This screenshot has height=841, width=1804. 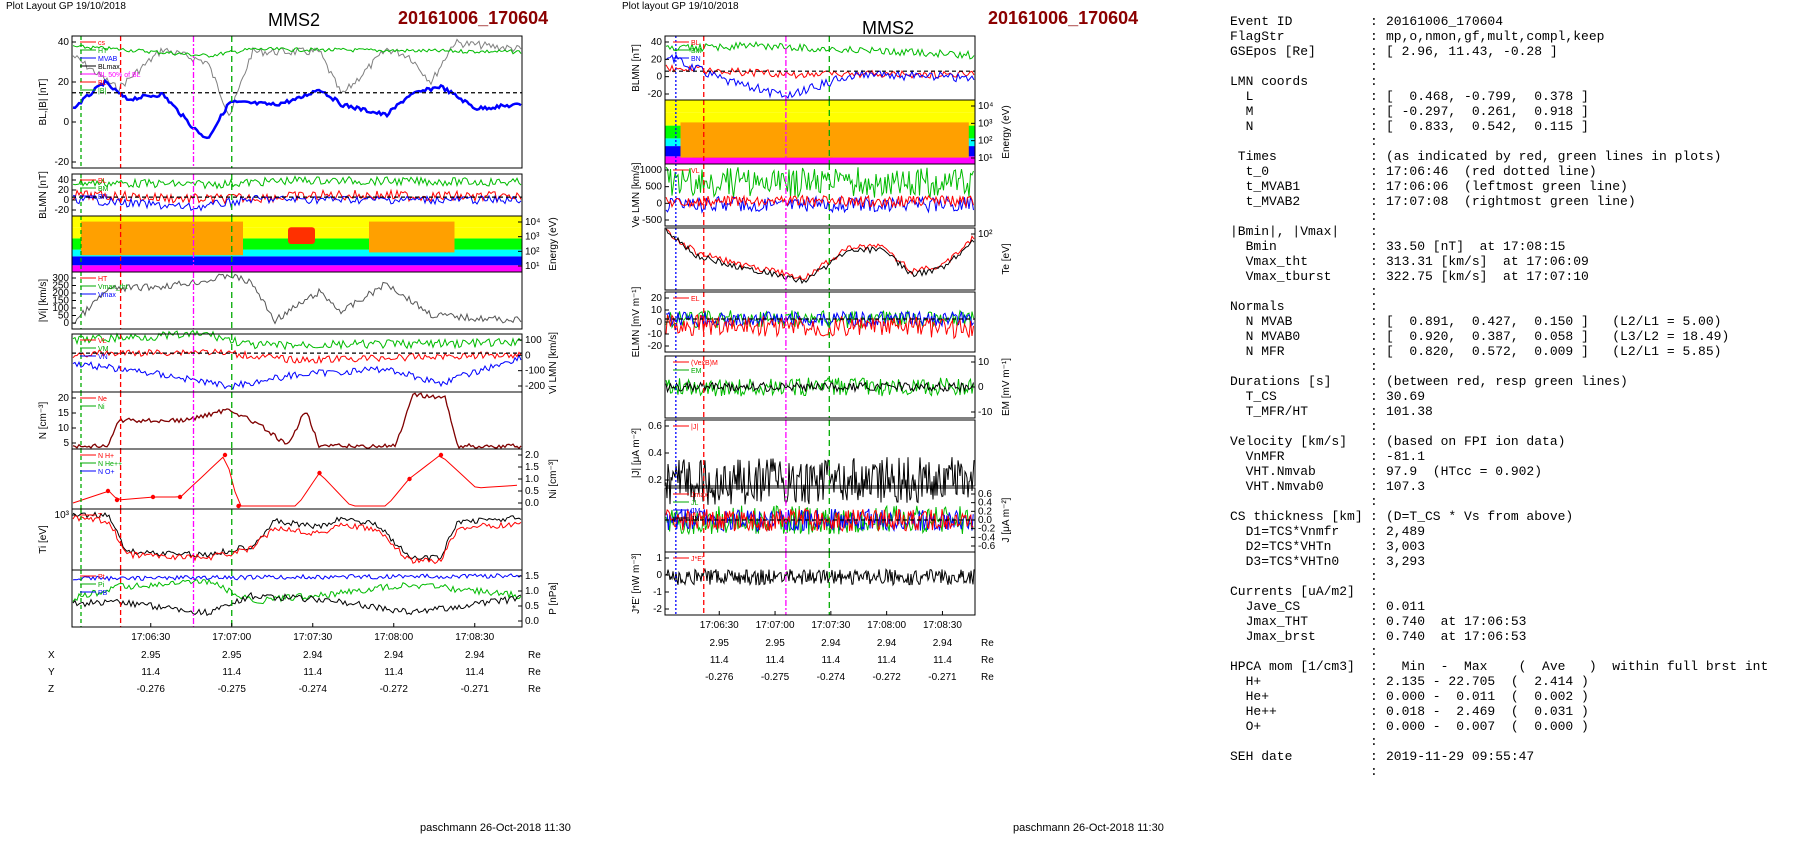 I want to click on ephemeris-value: 11.4, so click(x=775, y=660).